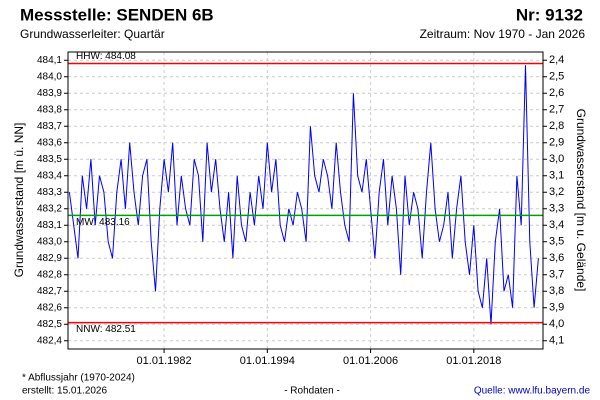 Image resolution: width=600 pixels, height=400 pixels. Describe the element at coordinates (556, 60) in the screenshot. I see `y2-tick-label: 2,4` at that location.